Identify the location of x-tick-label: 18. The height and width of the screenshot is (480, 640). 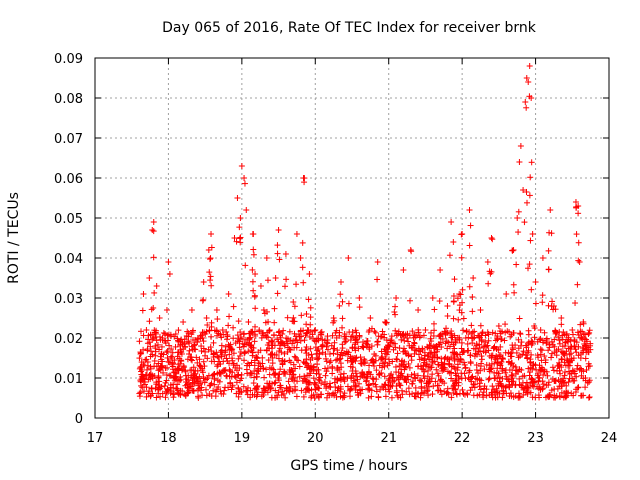
(168, 438).